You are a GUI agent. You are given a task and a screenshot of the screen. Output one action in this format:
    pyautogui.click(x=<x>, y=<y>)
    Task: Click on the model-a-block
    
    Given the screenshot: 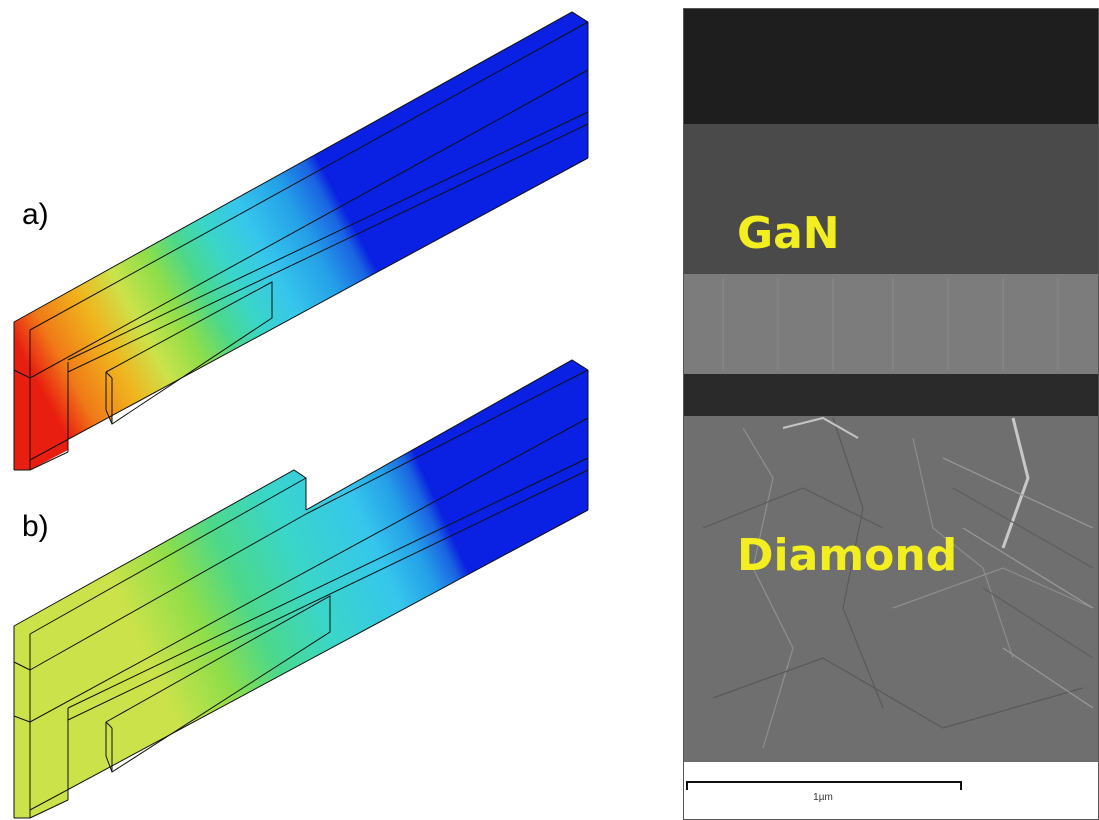 What is the action you would take?
    pyautogui.click(x=189, y=346)
    